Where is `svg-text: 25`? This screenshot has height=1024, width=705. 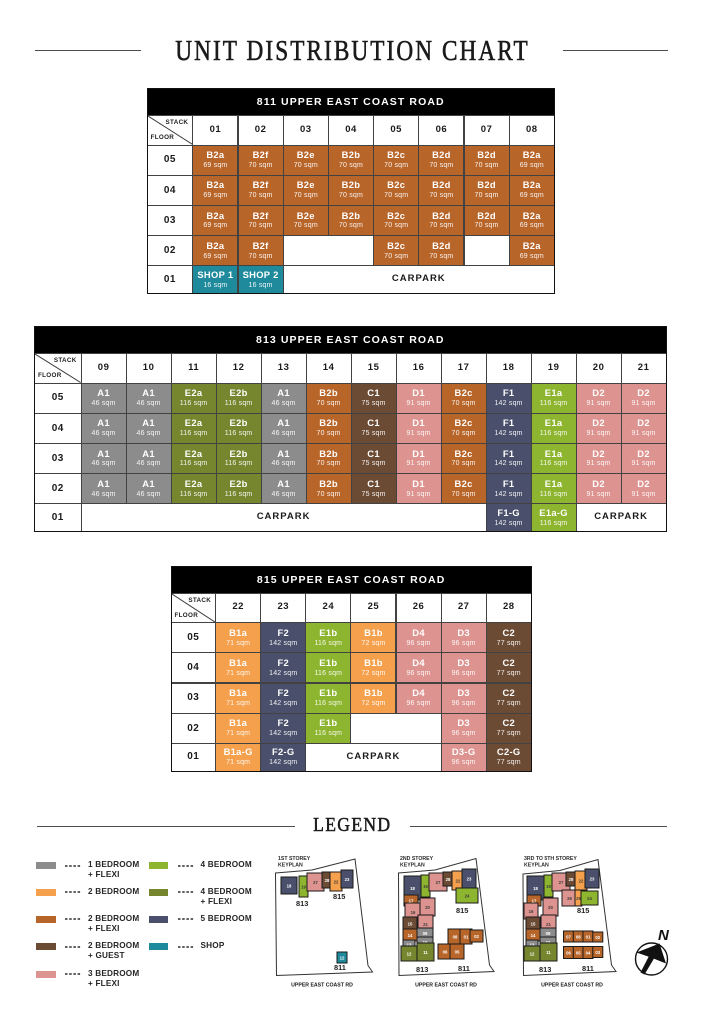
svg-text: 25 is located at coordinates (578, 898).